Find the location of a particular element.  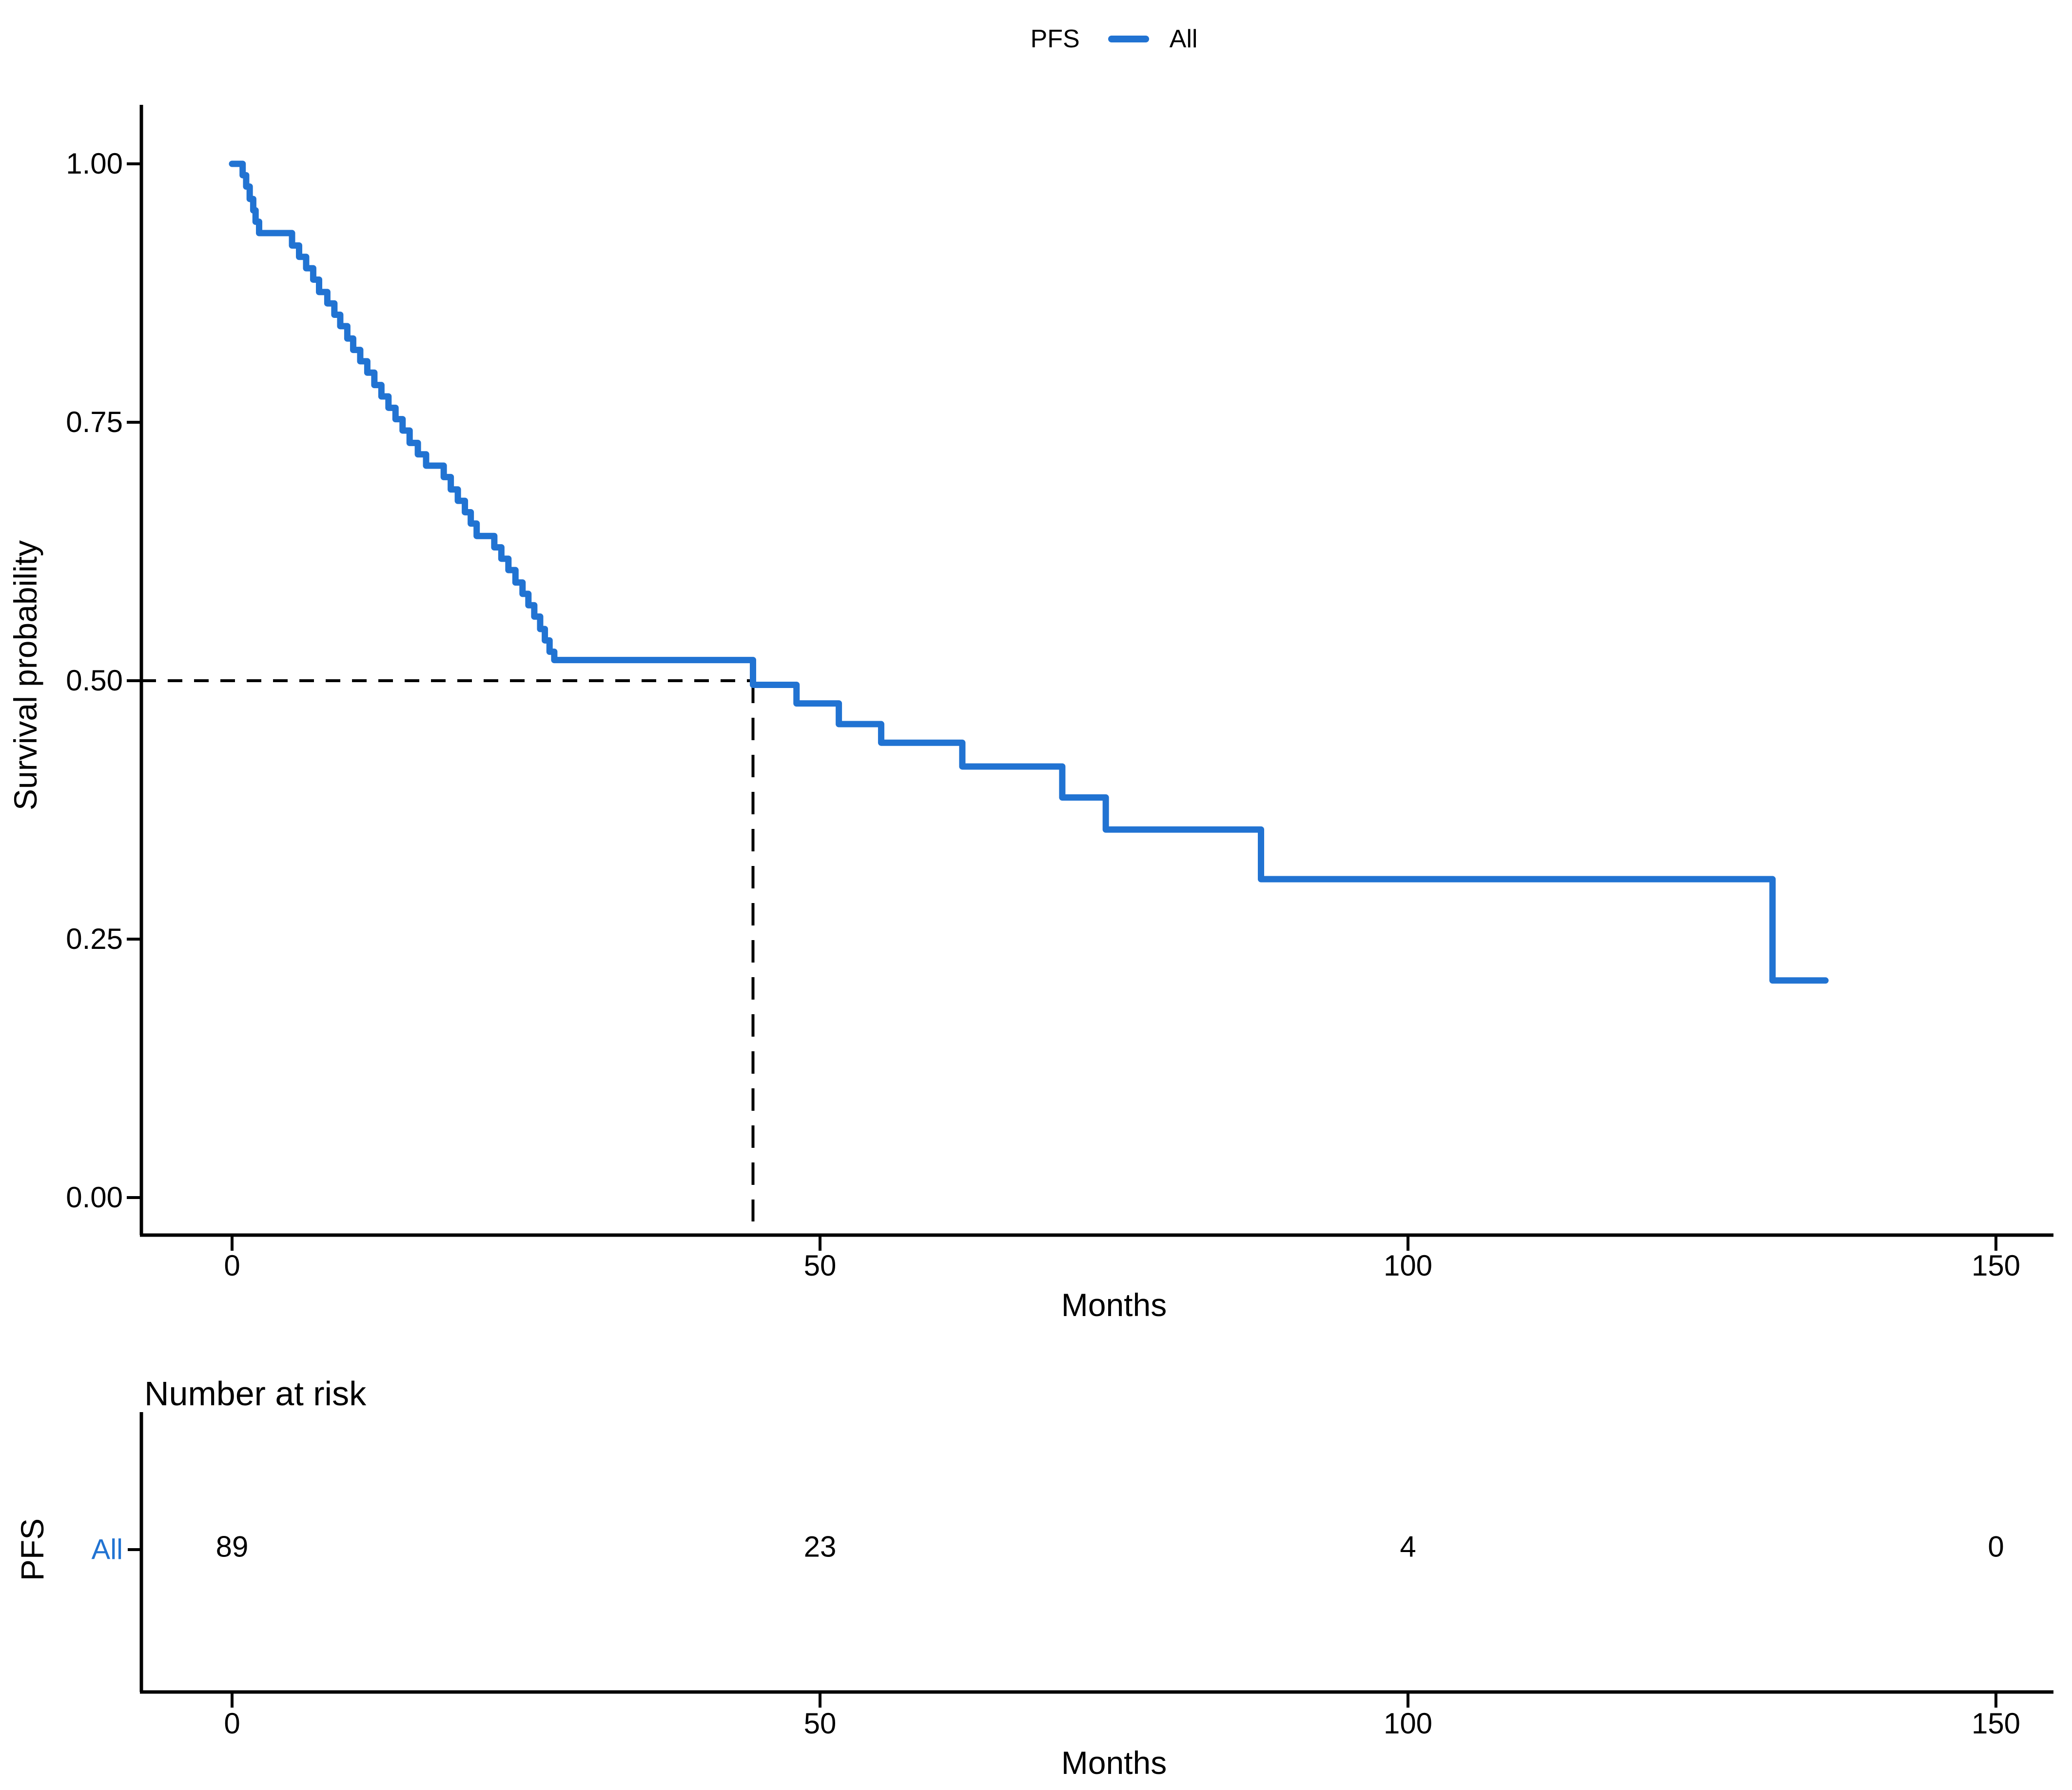

risk-value-150: 0 is located at coordinates (1996, 1546).